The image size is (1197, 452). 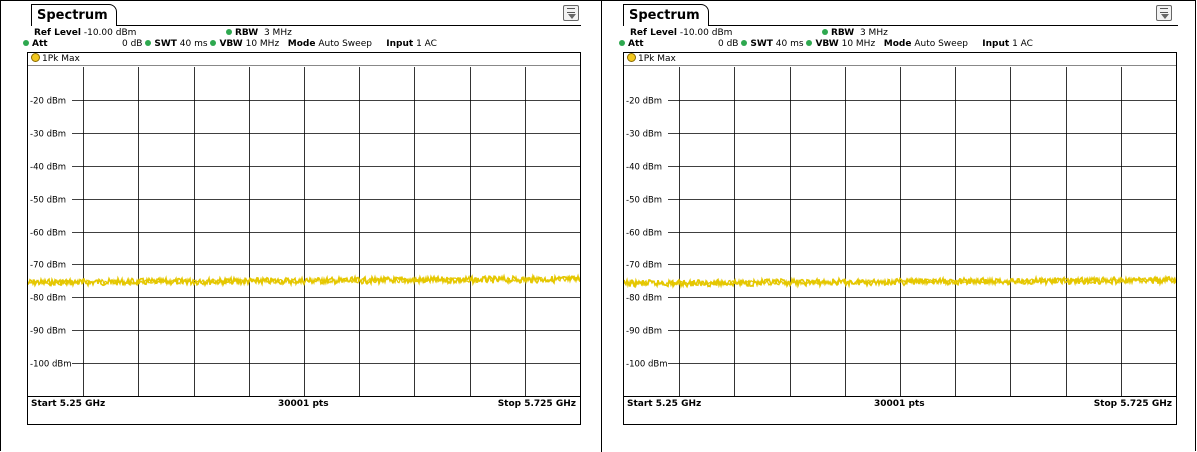 I want to click on column-divider, so click(x=601, y=226).